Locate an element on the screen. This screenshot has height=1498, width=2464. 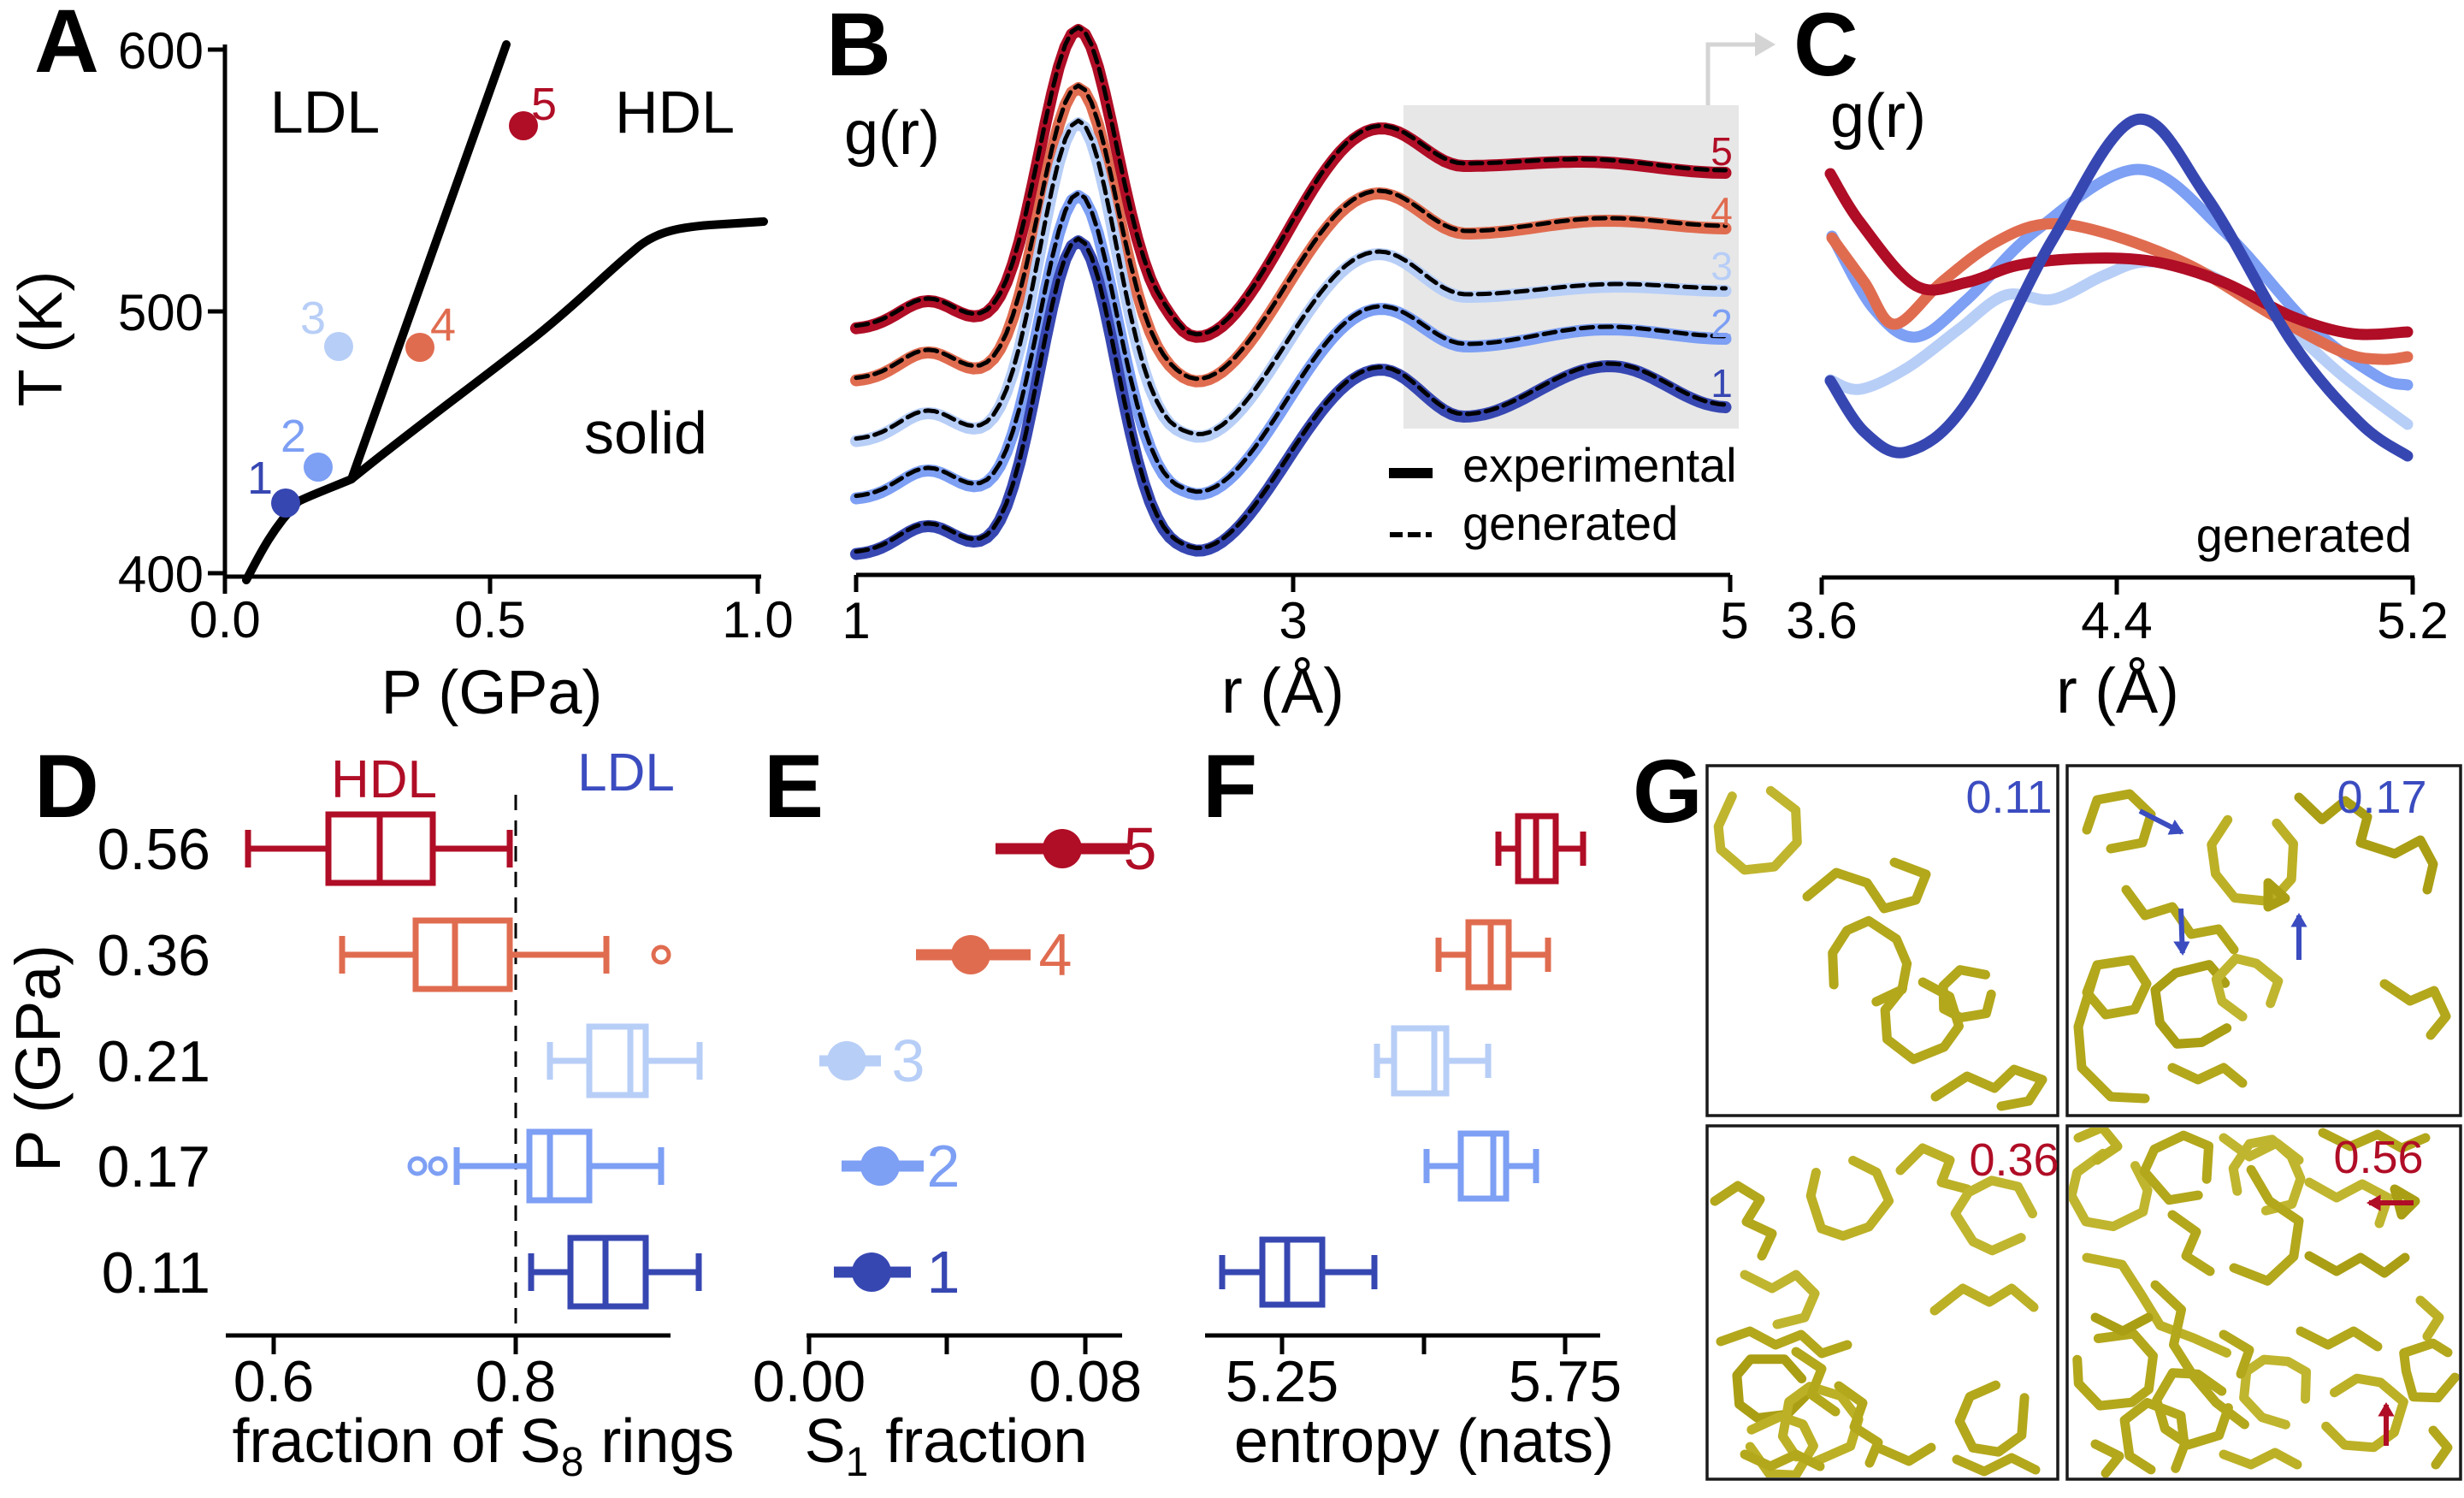
svg-text: 5.25 is located at coordinates (1282, 1381).